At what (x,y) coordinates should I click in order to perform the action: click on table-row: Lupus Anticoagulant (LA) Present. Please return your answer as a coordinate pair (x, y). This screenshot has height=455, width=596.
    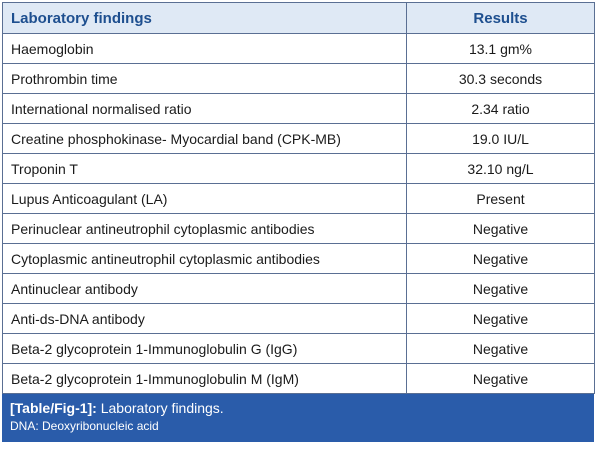
    Looking at the image, I should click on (298, 198).